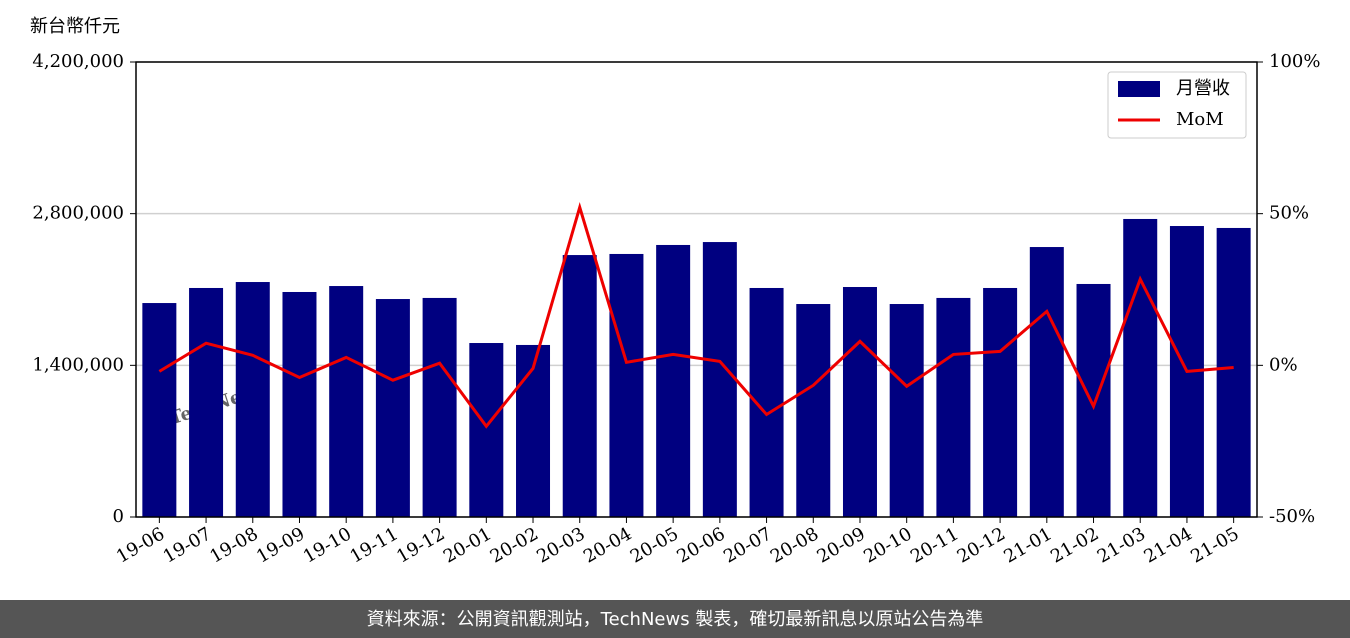 The image size is (1350, 638). Describe the element at coordinates (373, 545) in the screenshot. I see `x-tick-label: 19-11` at that location.